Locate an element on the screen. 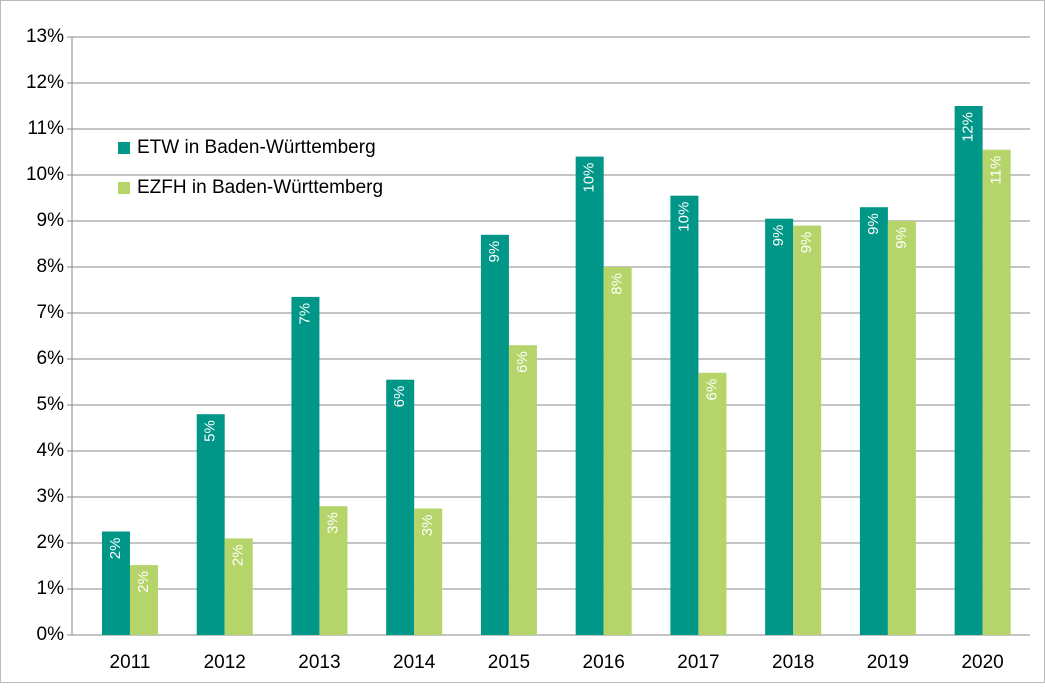 The image size is (1045, 688). y-tick-label: 13% is located at coordinates (45, 36).